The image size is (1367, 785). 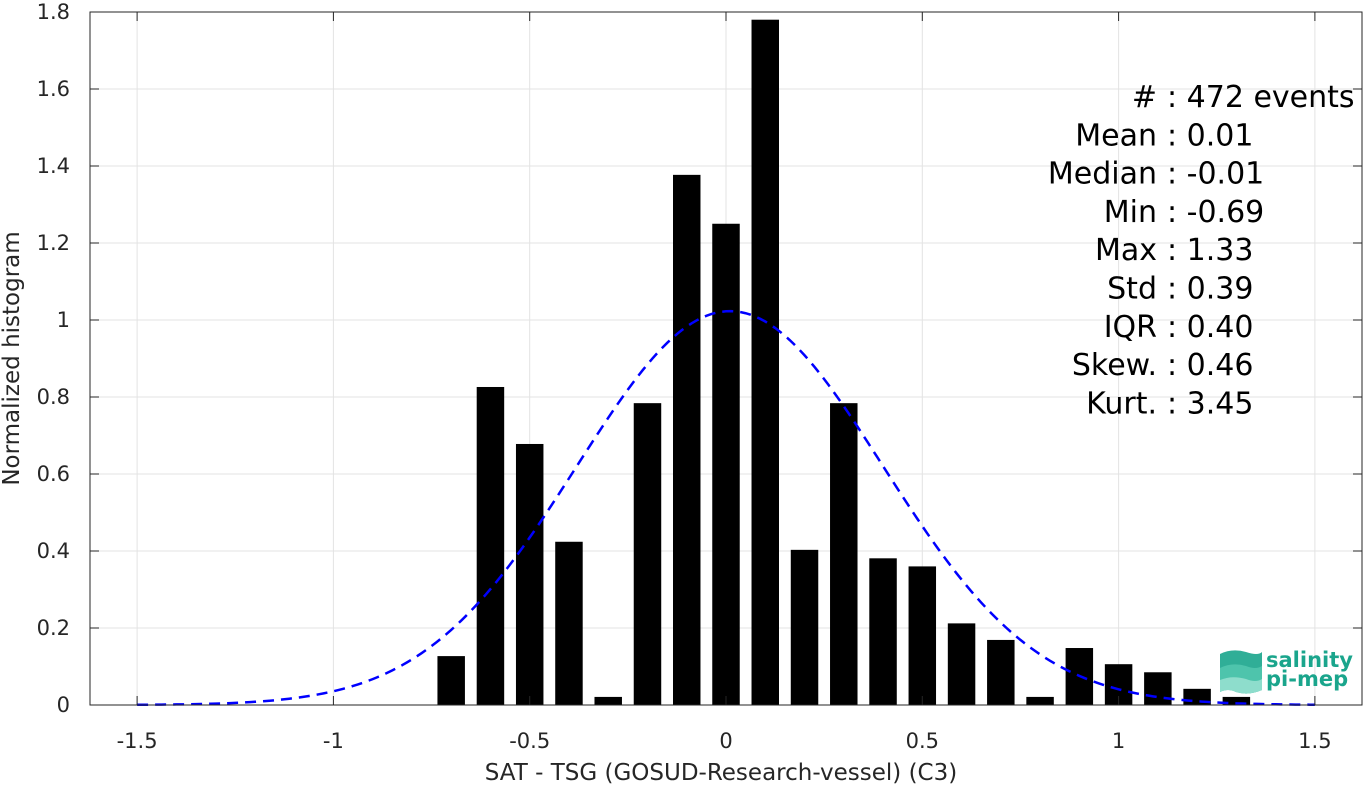 I want to click on x-tick-label: 0, so click(x=725, y=741).